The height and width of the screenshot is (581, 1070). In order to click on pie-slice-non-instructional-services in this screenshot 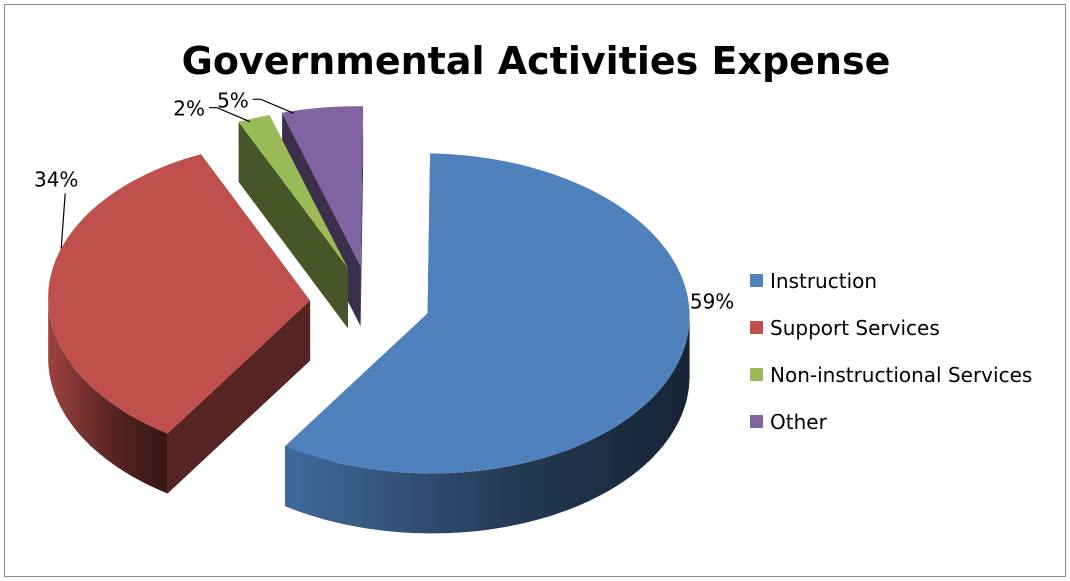, I will do `click(293, 192)`.